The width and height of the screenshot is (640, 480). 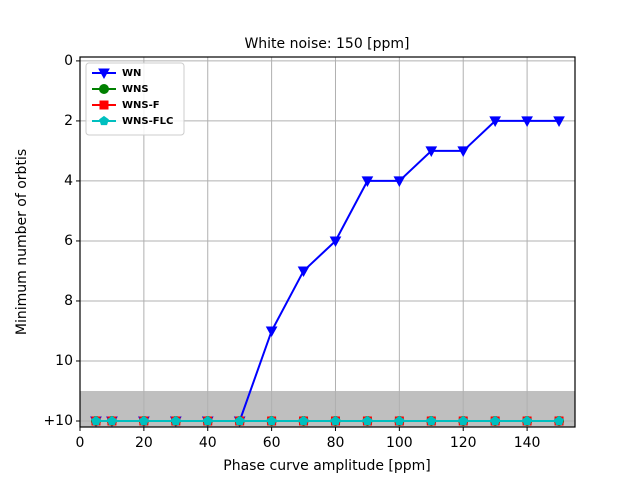 What do you see at coordinates (68, 301) in the screenshot?
I see `y-tick-label: 8` at bounding box center [68, 301].